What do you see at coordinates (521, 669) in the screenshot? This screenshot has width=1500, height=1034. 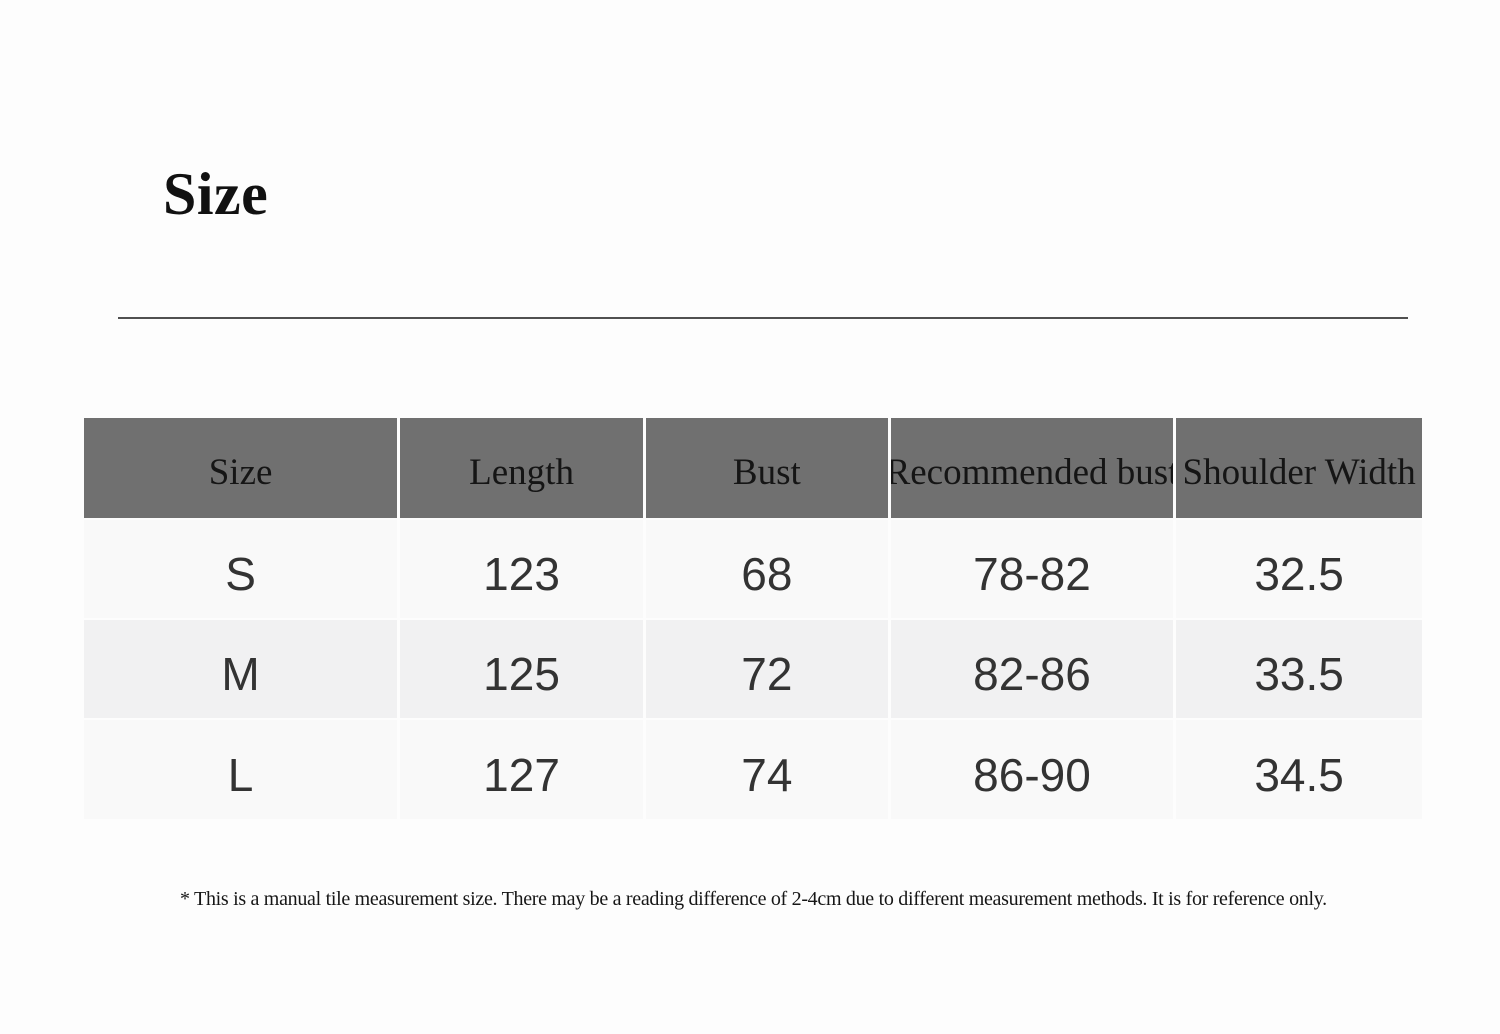 I see `length-cell: 125` at bounding box center [521, 669].